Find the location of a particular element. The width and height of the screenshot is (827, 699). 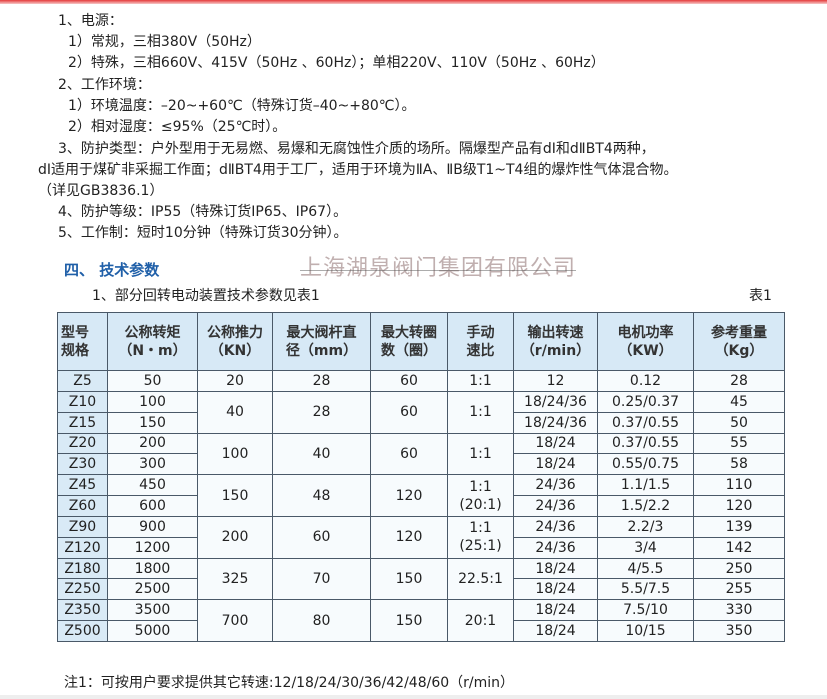

table-intro: 1、部分回转电动装置技术参数见表1 is located at coordinates (206, 296).